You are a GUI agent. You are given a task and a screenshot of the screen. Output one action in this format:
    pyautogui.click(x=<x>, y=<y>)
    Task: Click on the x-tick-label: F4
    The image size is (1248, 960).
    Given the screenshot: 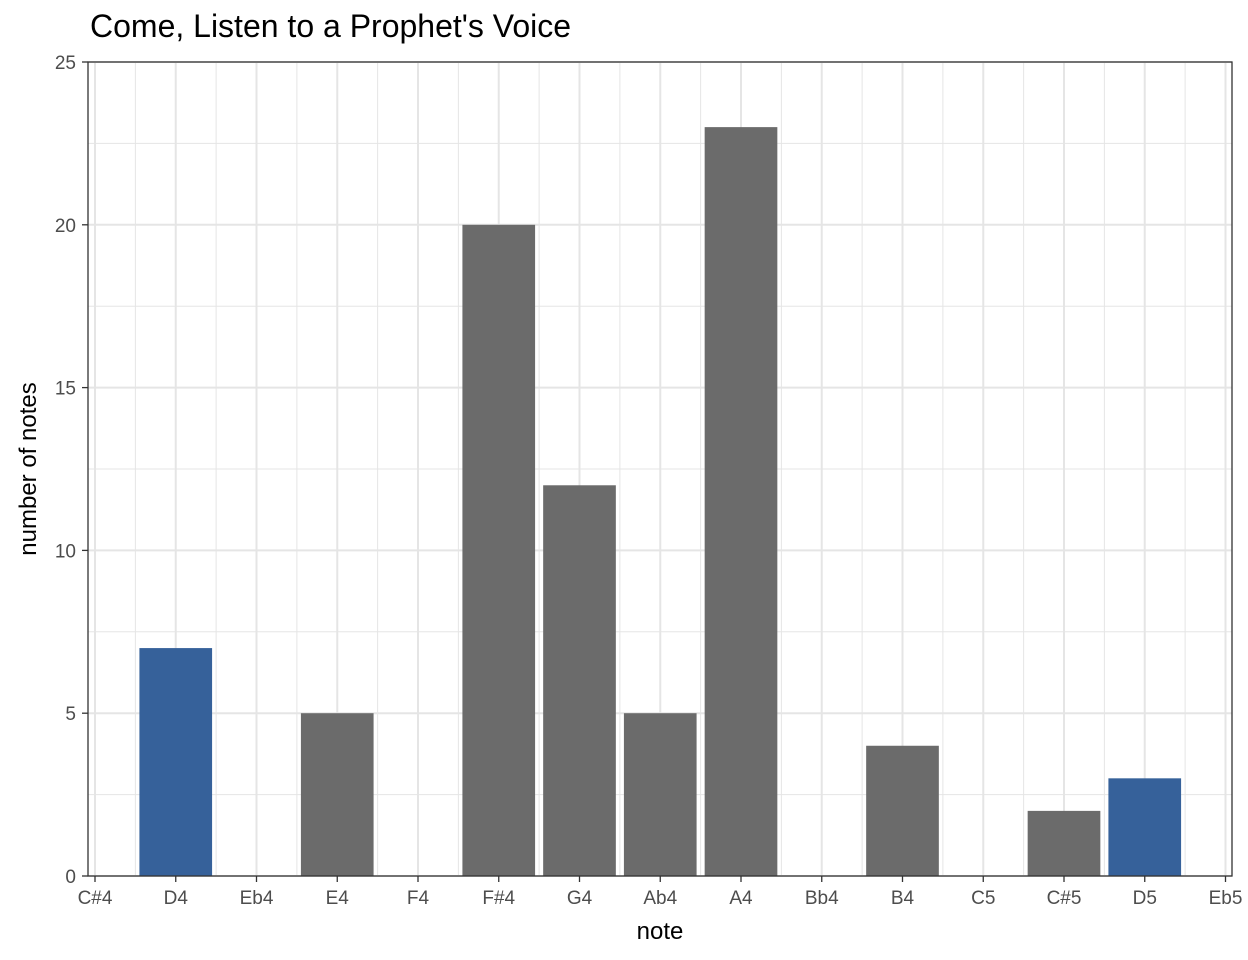 What is the action you would take?
    pyautogui.click(x=418, y=898)
    